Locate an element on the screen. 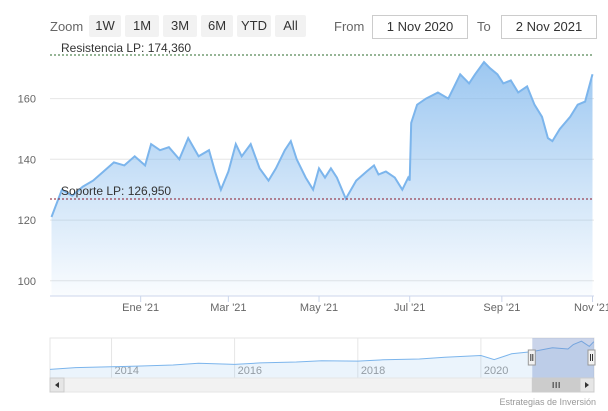 This screenshot has height=411, width=608. navigator-selected-range is located at coordinates (563, 358).